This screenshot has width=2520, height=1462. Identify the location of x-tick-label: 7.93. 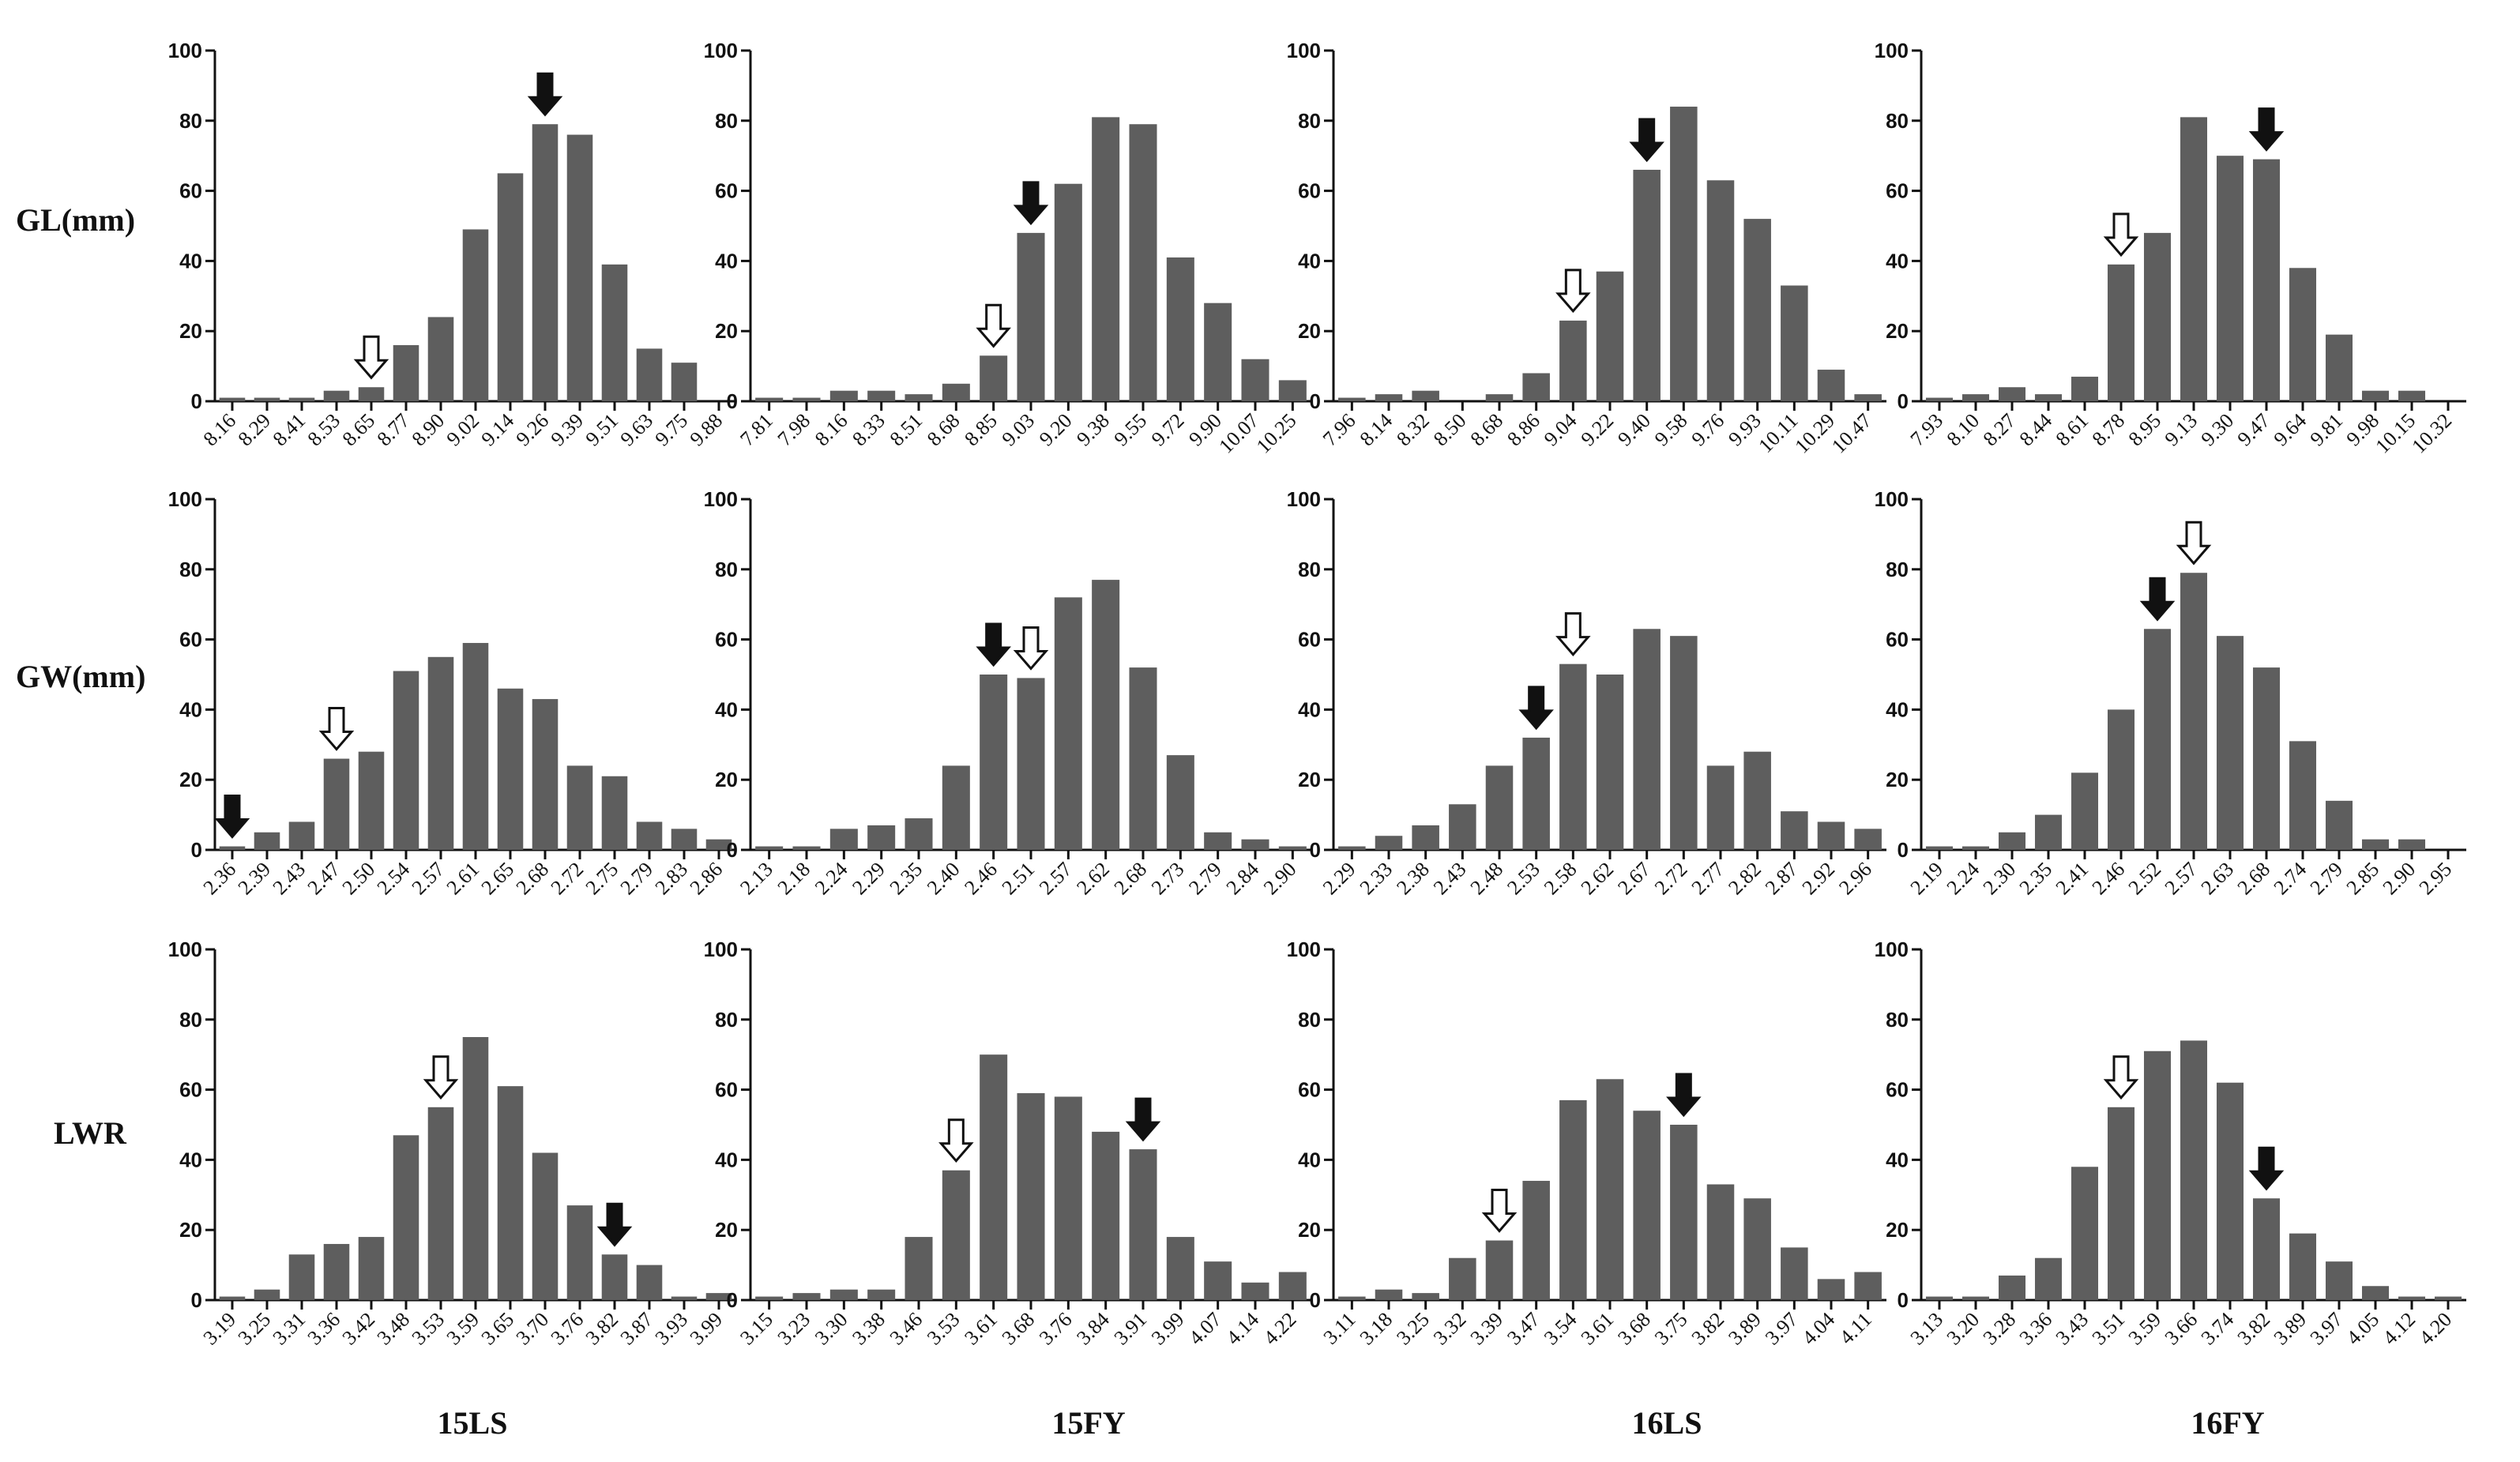
(1927, 430).